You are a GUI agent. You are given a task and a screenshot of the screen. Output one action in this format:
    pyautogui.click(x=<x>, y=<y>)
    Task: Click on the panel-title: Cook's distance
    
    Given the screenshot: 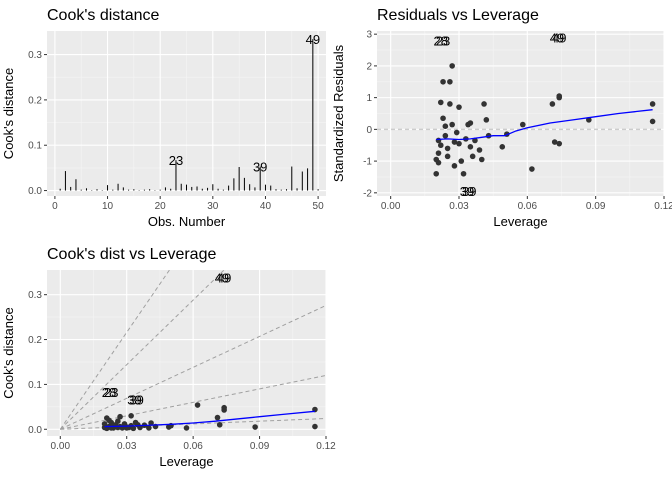 What is the action you would take?
    pyautogui.click(x=103, y=15)
    